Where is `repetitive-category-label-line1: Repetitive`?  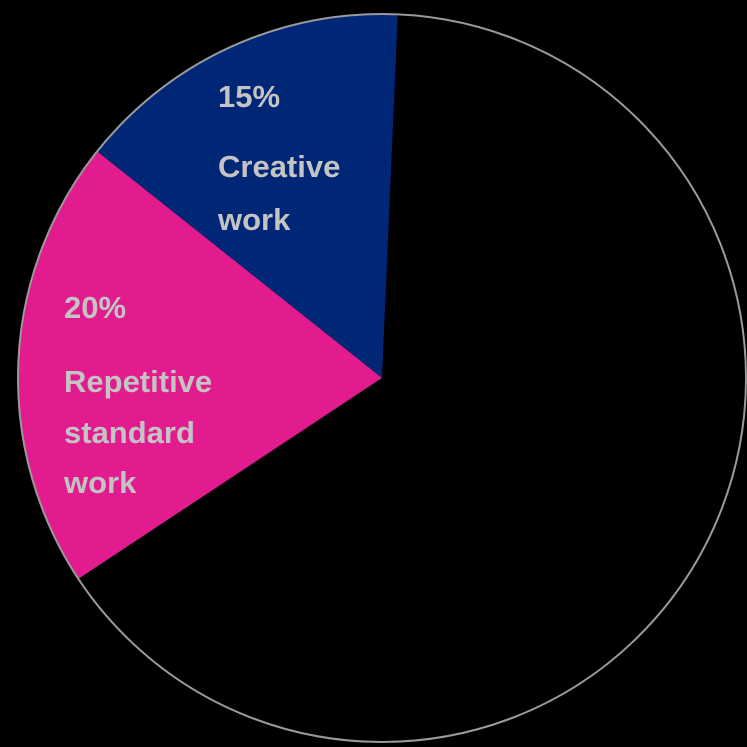
repetitive-category-label-line1: Repetitive is located at coordinates (138, 381).